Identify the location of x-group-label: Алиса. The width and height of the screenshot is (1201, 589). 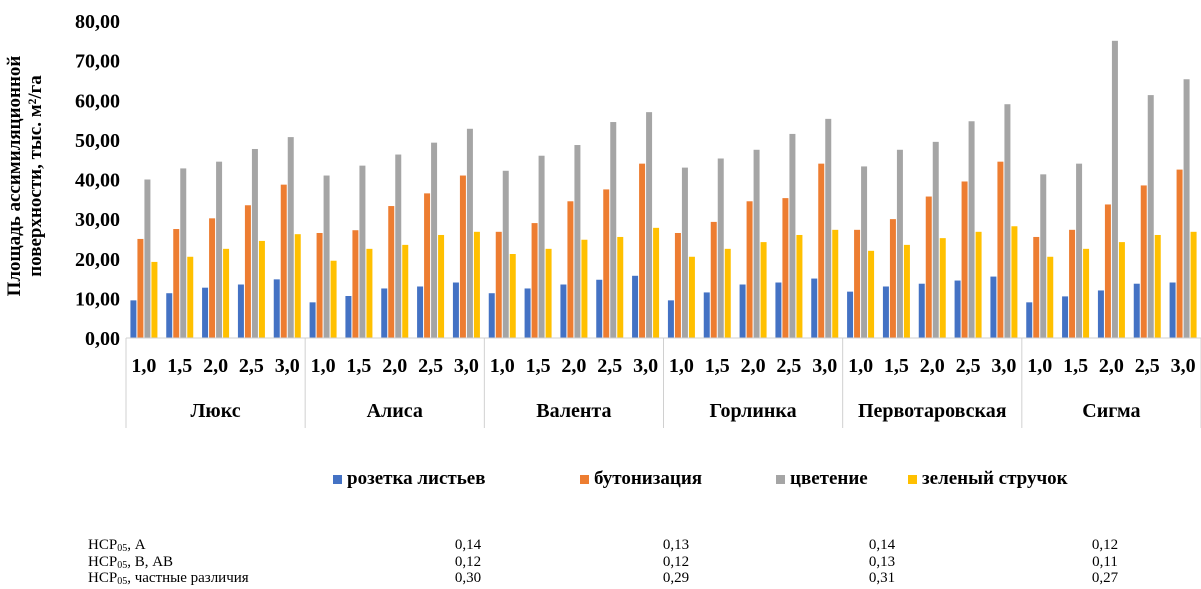
(395, 411).